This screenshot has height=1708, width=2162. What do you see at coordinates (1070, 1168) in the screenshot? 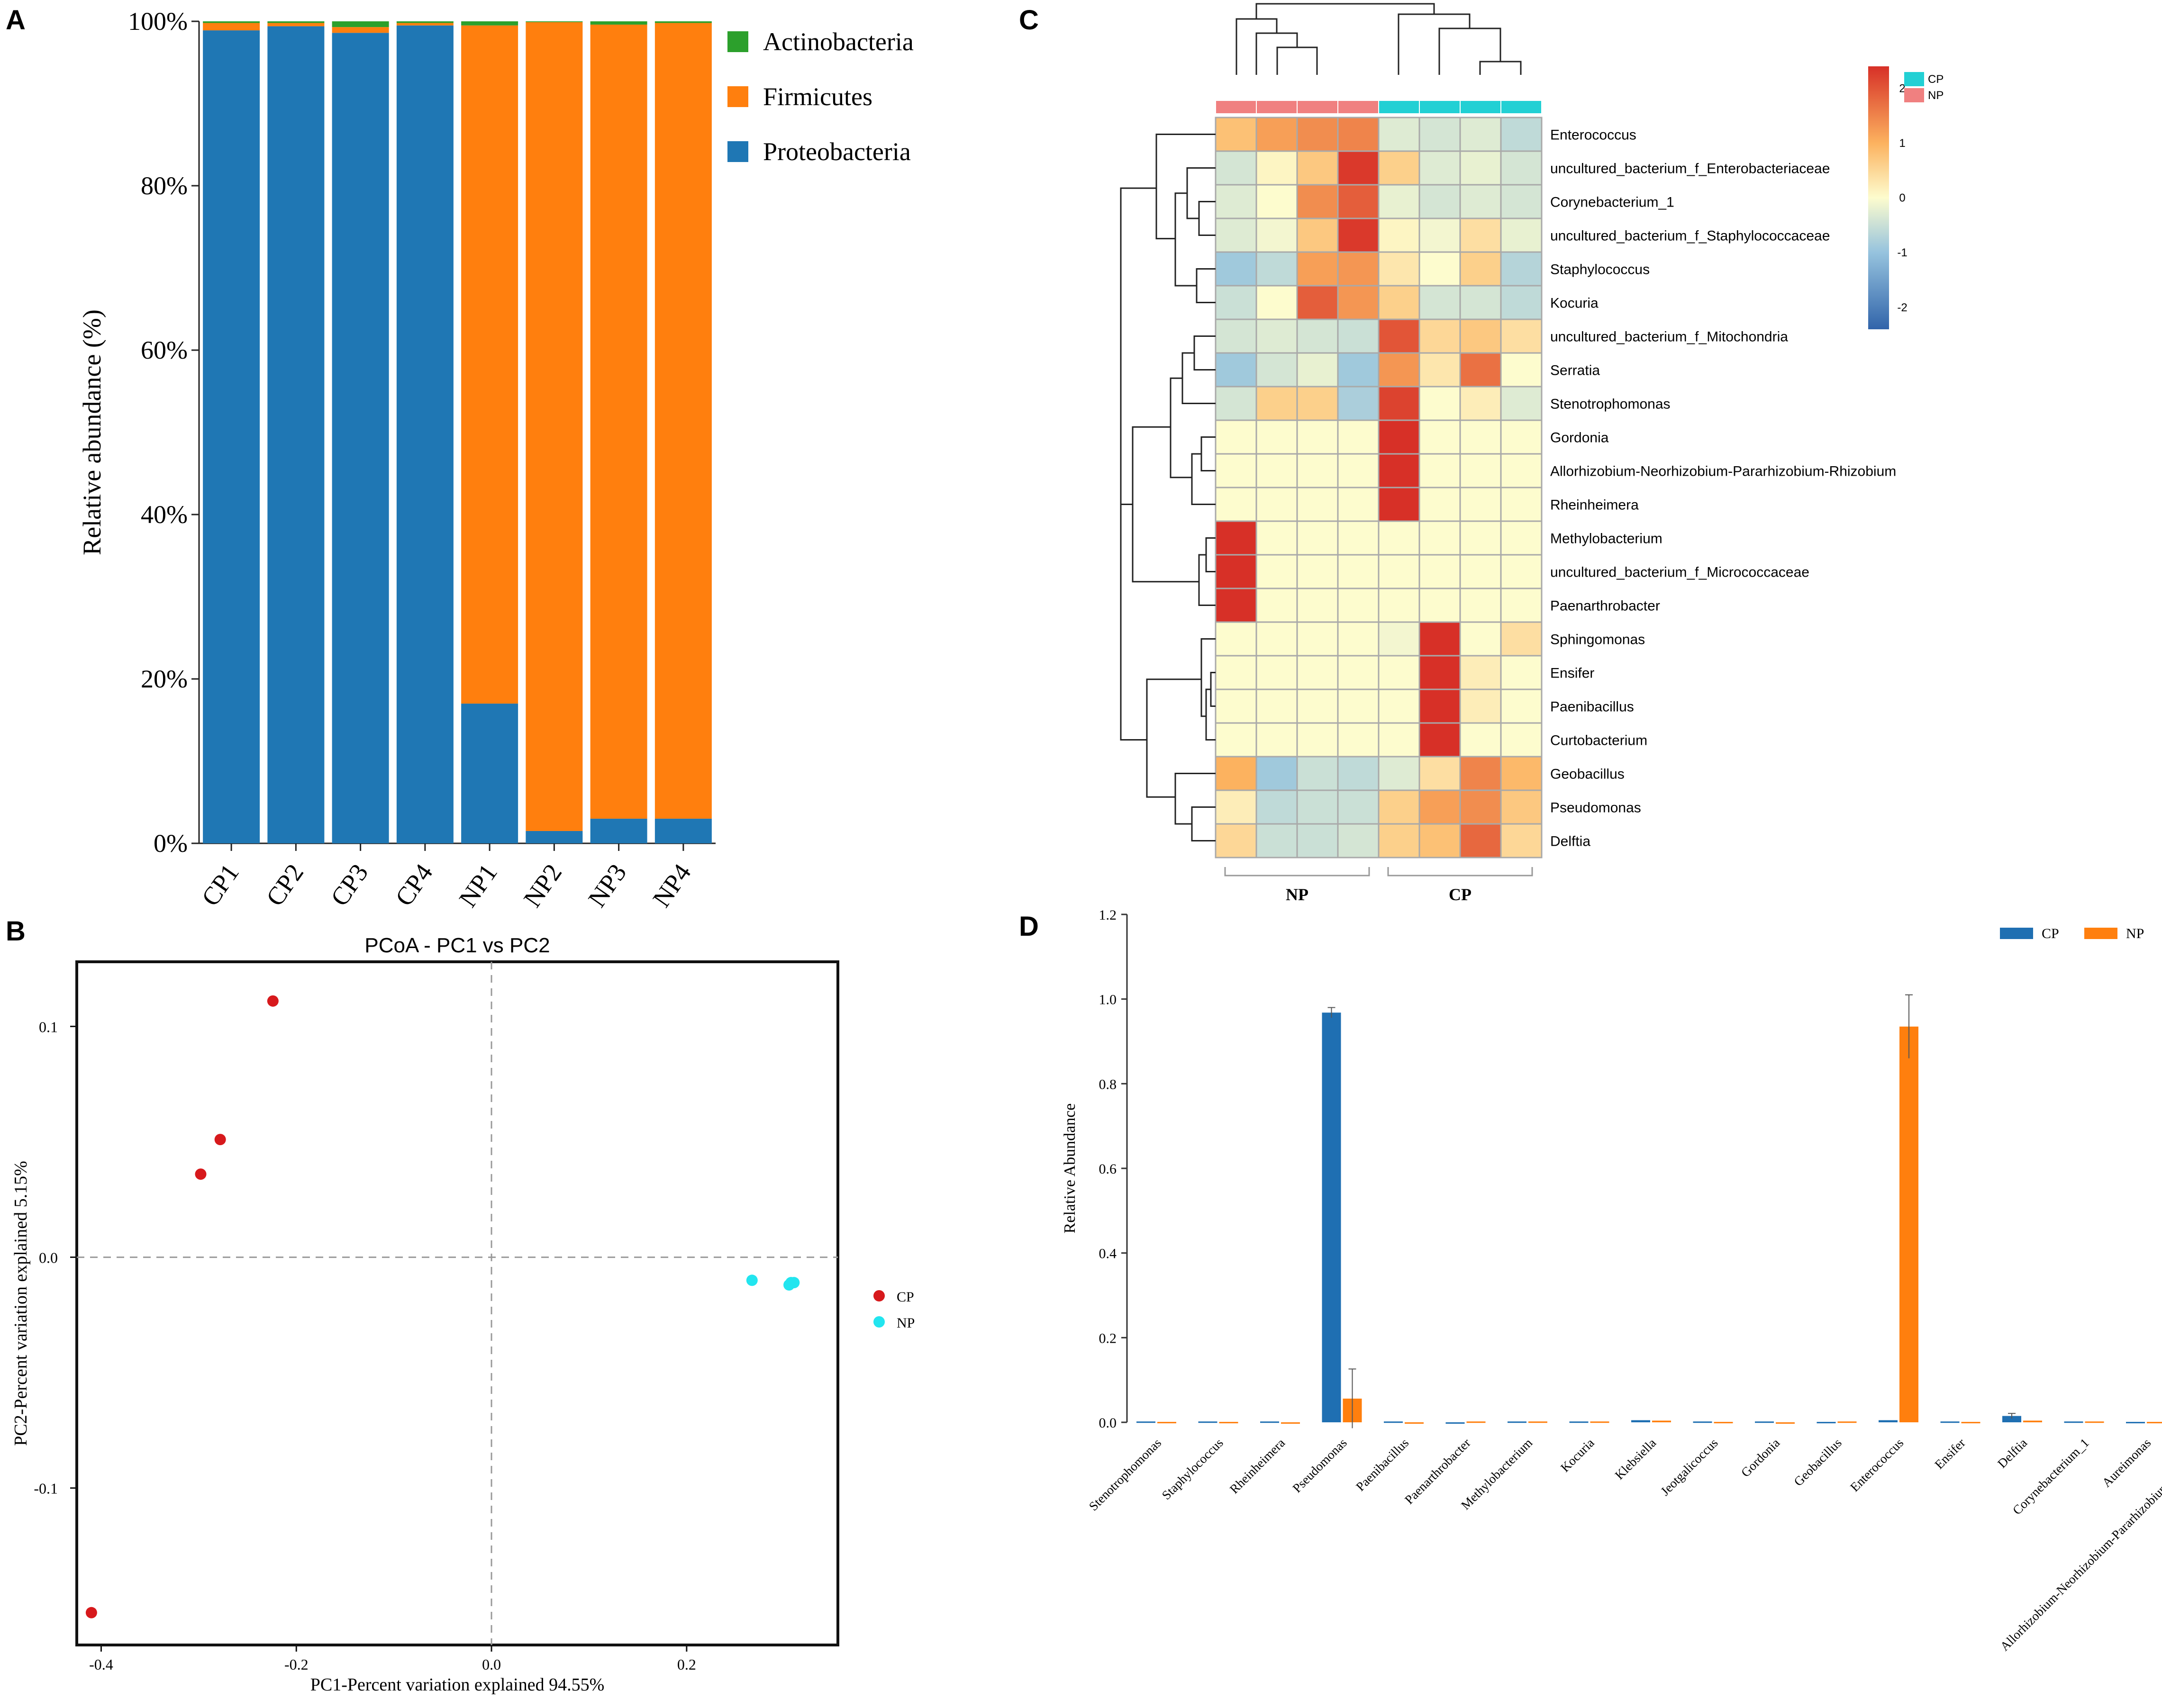
I see `y-axis-title: Relative Abundance` at bounding box center [1070, 1168].